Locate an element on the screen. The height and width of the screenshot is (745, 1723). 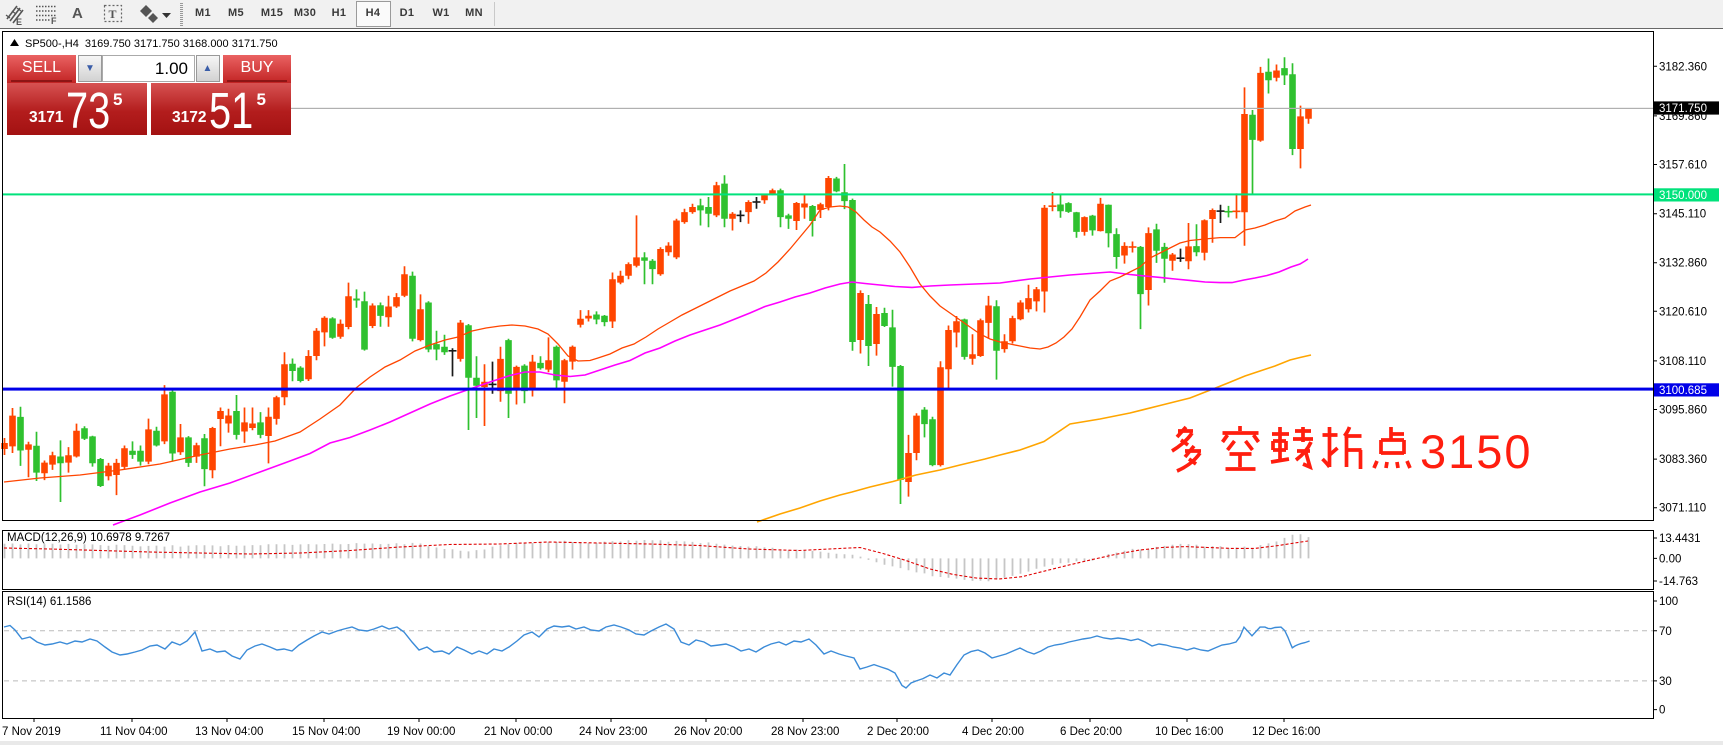
svg-text: E is located at coordinates (19, 21).